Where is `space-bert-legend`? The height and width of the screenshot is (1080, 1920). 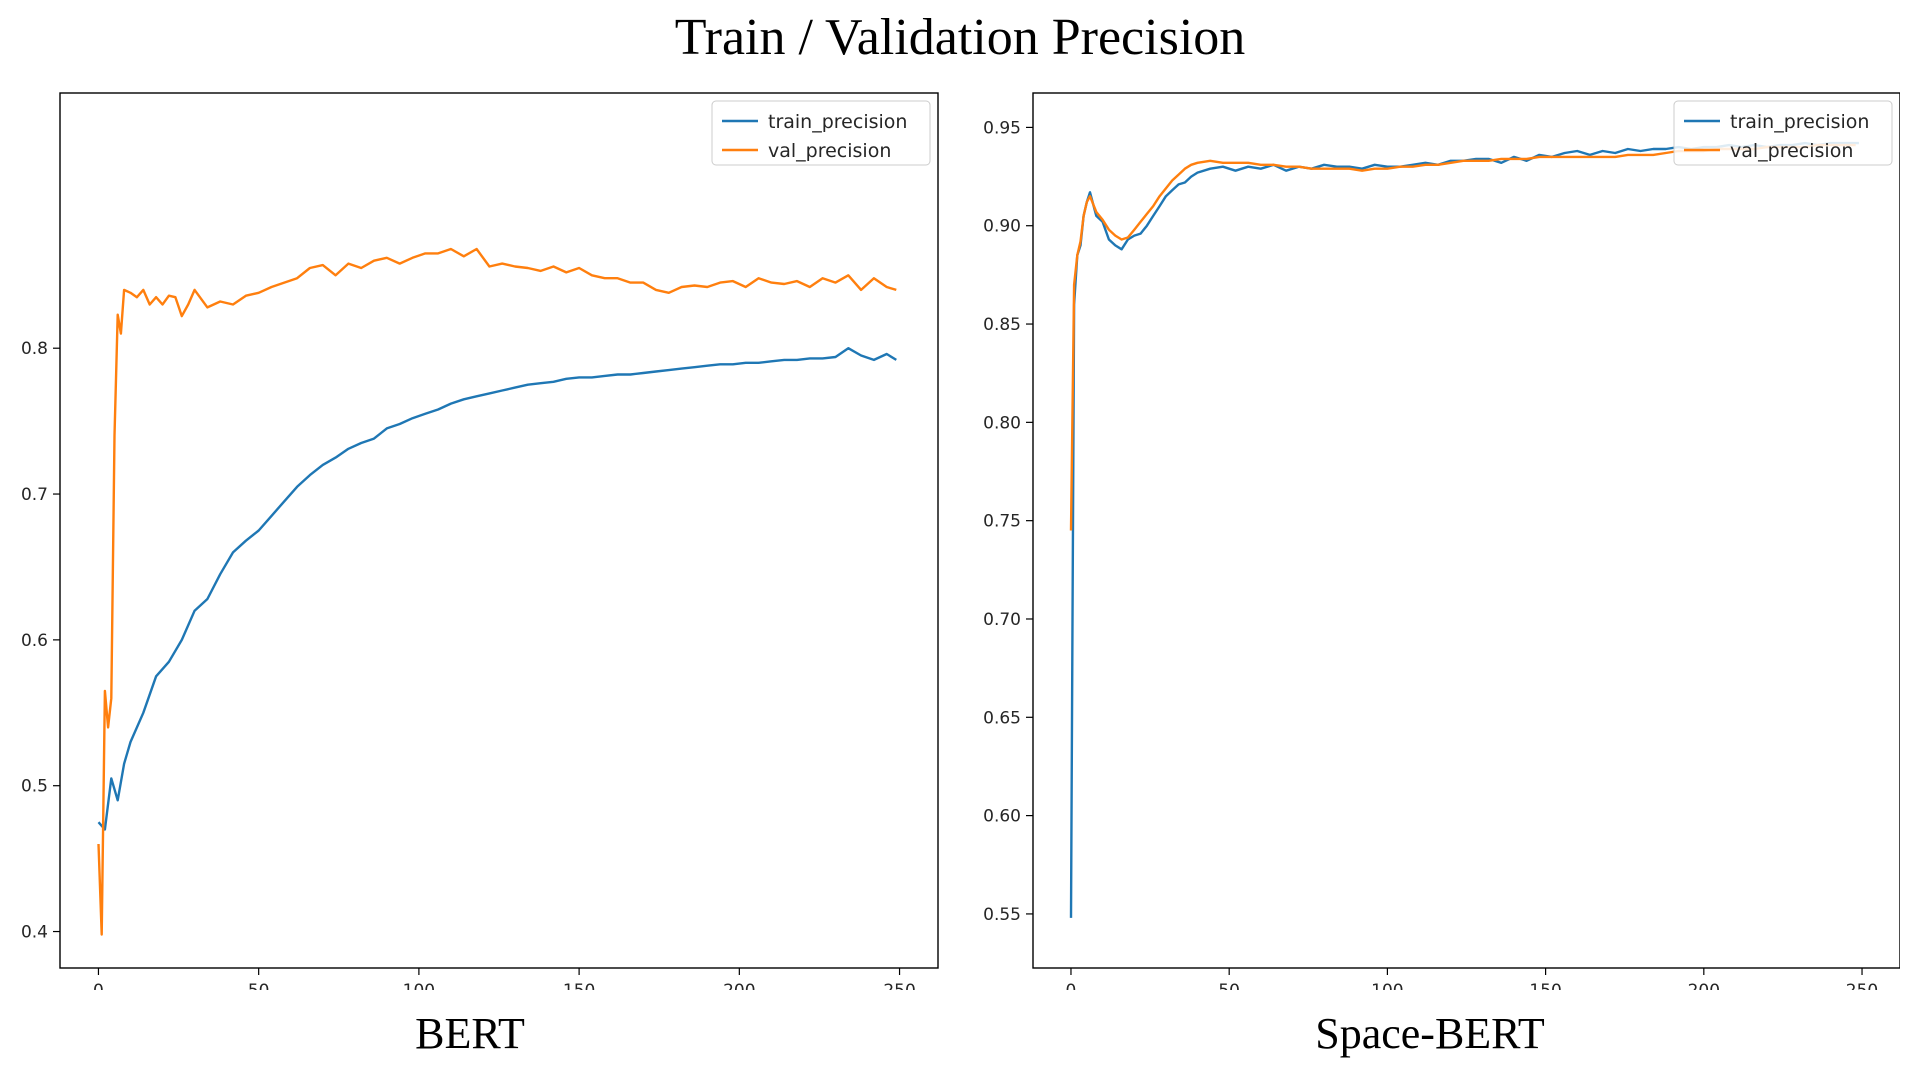
space-bert-legend is located at coordinates (1783, 133).